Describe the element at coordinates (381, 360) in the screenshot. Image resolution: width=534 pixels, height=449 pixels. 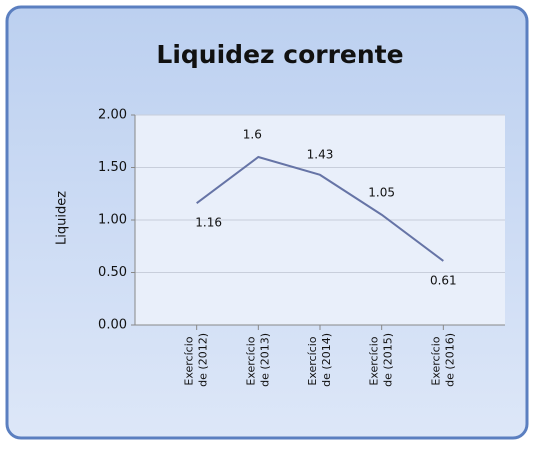
I see `x-tick-label: Exercício de (2015)` at that location.